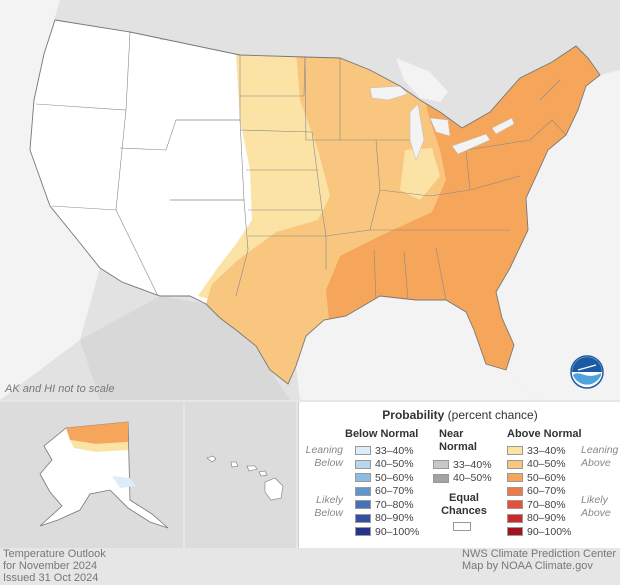 The height and width of the screenshot is (585, 620). Describe the element at coordinates (596, 506) in the screenshot. I see `above-likely-label: Likely Above` at that location.